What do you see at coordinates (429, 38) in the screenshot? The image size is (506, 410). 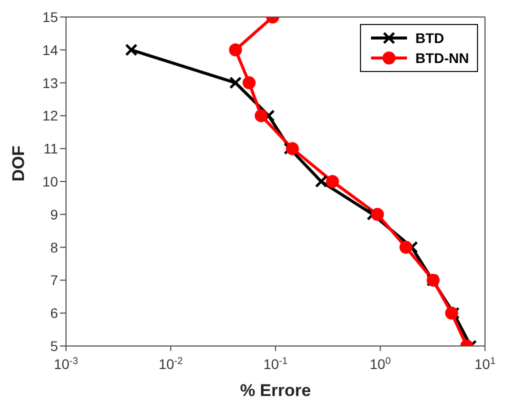 I see `legend-label: BTD` at bounding box center [429, 38].